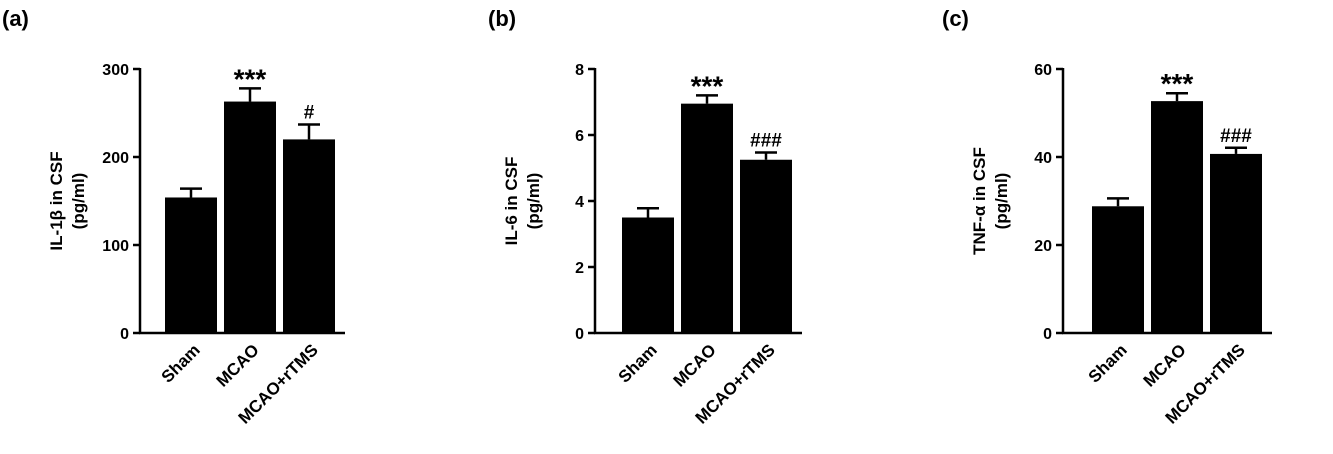 This screenshot has width=1333, height=454. Describe the element at coordinates (579, 136) in the screenshot. I see `y-tick-label: 6` at that location.